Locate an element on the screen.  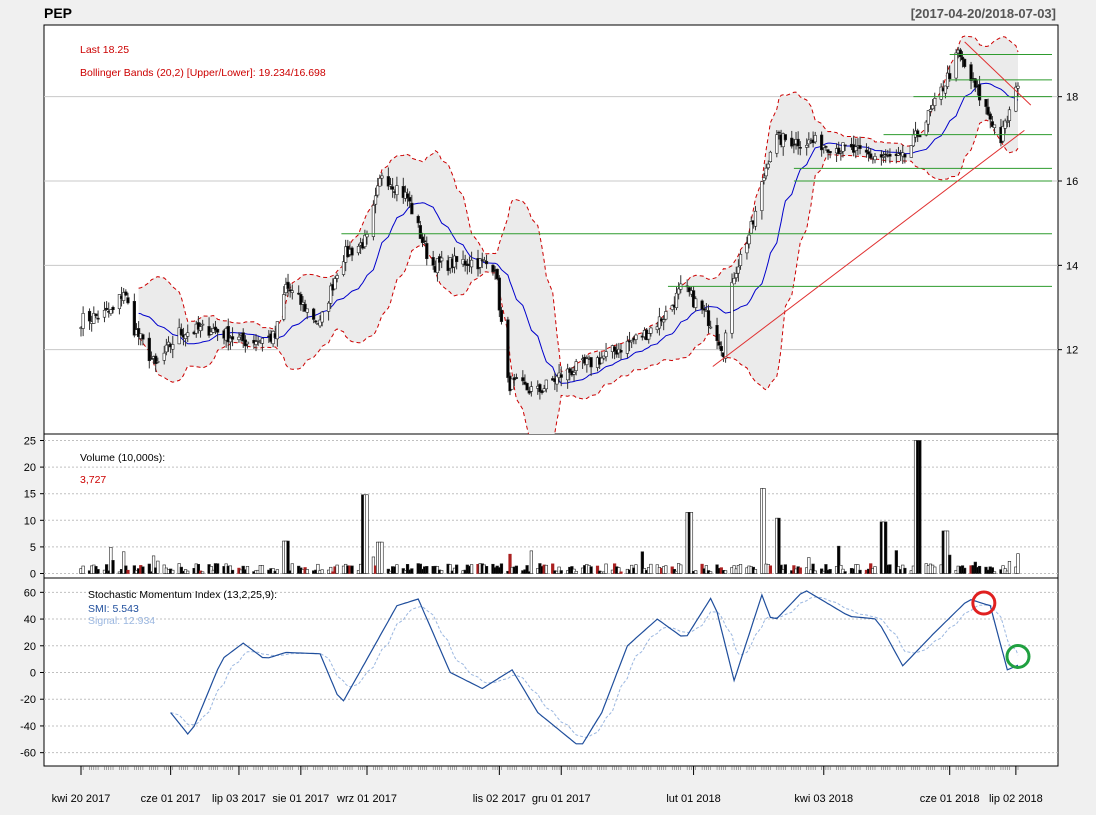
volume-y-tick-label: 25 is located at coordinates (30, 442).